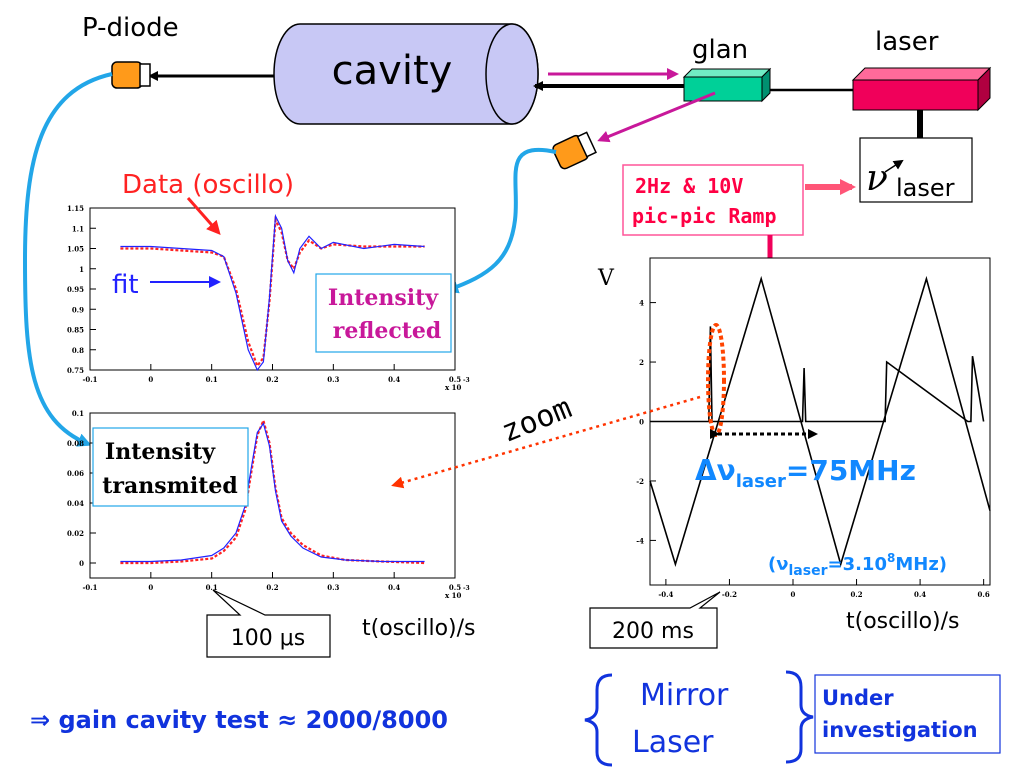 This screenshot has width=1024, height=768. I want to click on y-tick-label: 0.9, so click(78, 309).